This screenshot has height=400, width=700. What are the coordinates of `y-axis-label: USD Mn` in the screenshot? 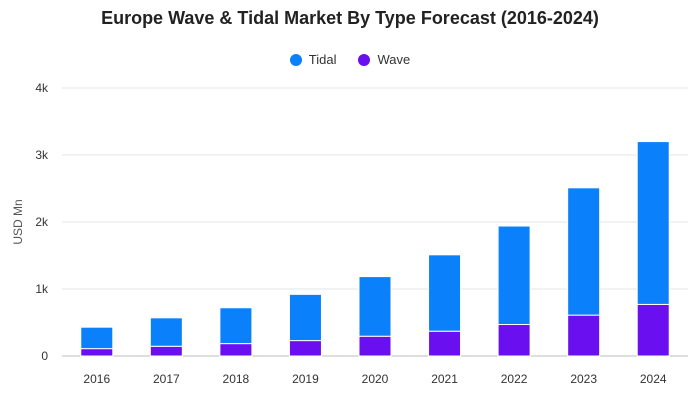 It's located at (18, 221).